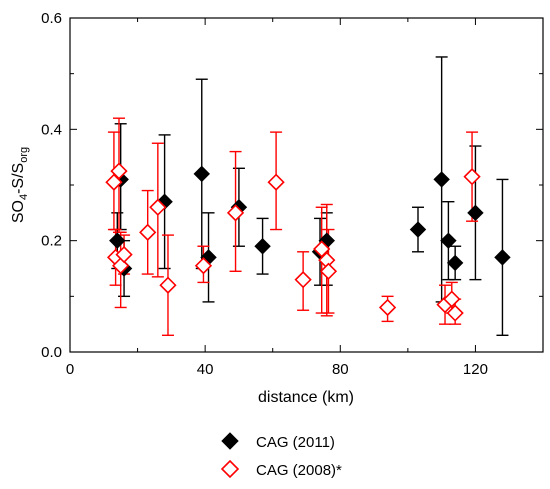 This screenshot has width=550, height=489. Describe the element at coordinates (306, 397) in the screenshot. I see `x-axis-title: distance (km)` at that location.